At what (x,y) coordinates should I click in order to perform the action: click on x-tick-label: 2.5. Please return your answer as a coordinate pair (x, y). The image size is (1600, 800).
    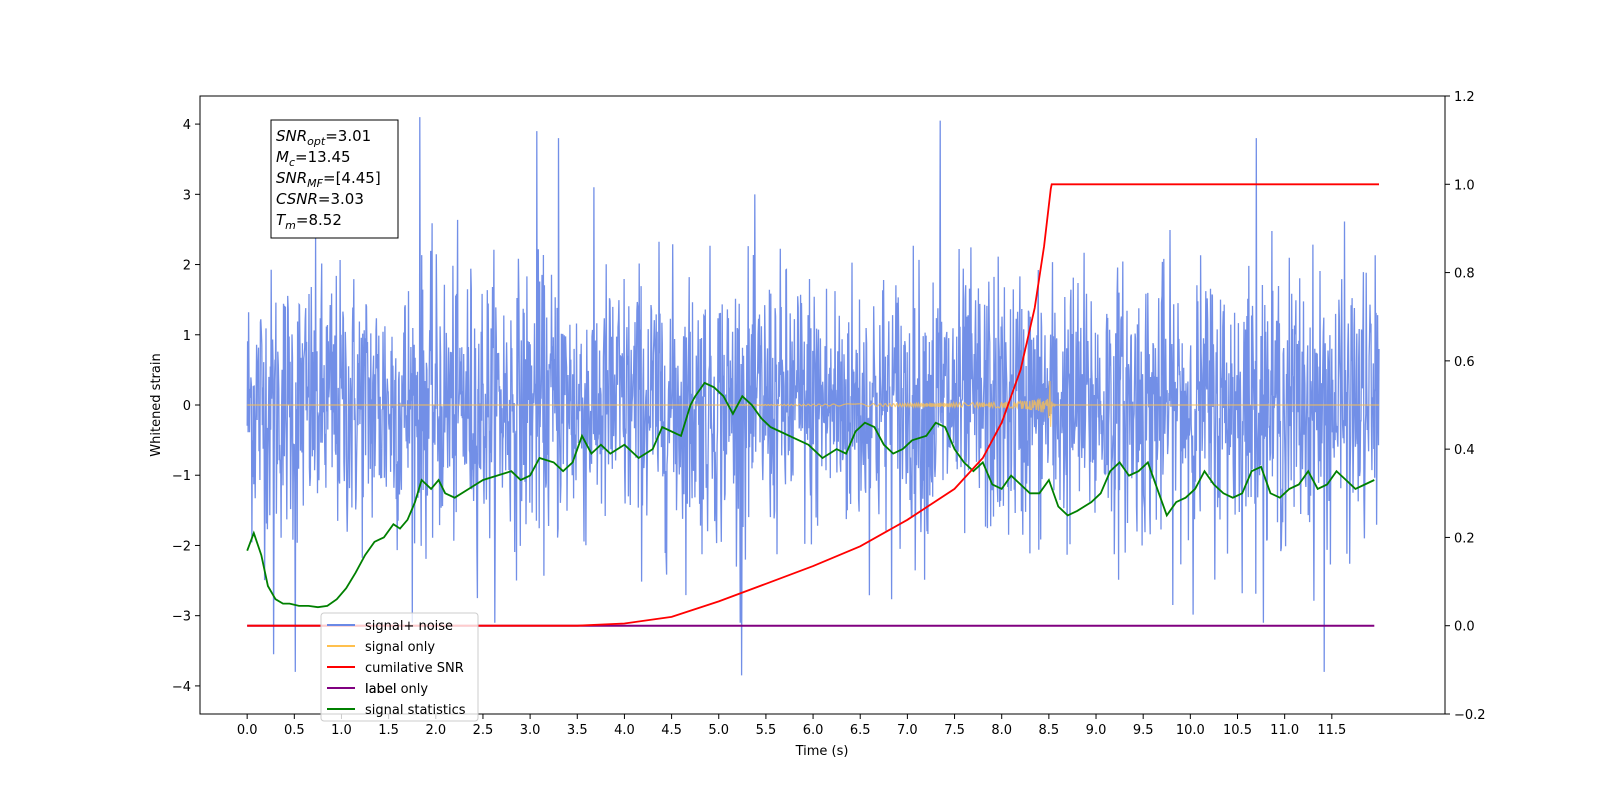
    Looking at the image, I should click on (483, 730).